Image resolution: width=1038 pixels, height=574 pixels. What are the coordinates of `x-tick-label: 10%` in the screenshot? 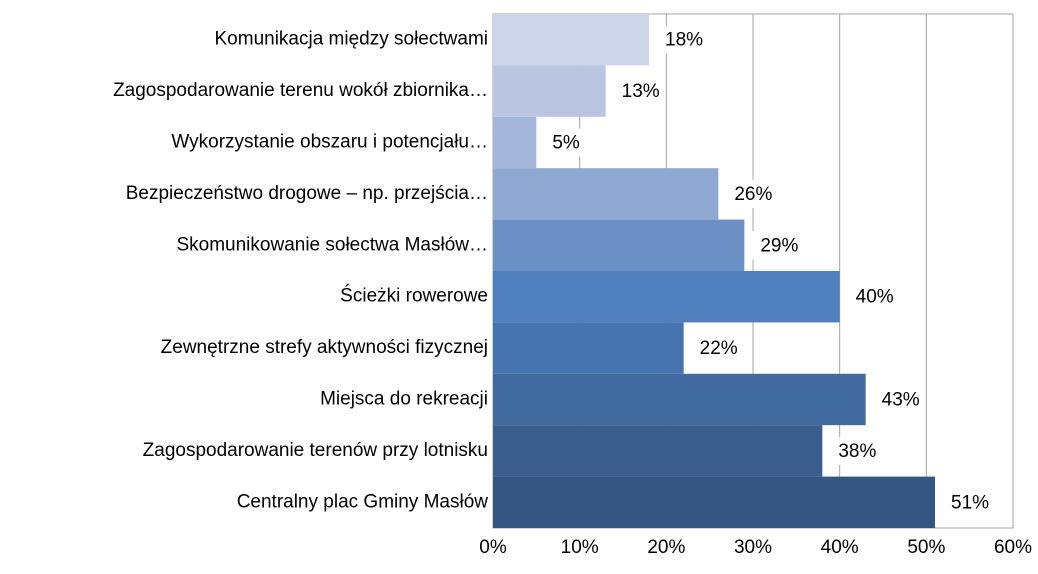 It's located at (580, 547).